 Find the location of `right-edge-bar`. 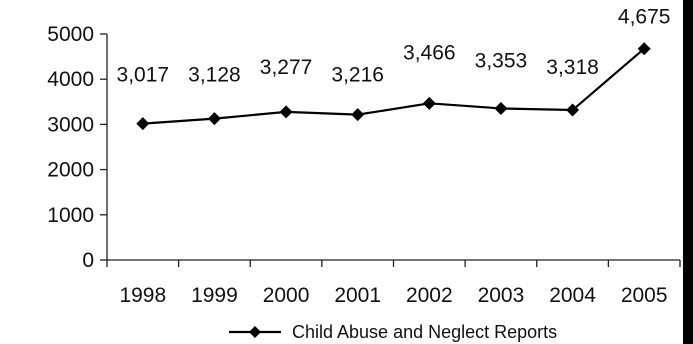

right-edge-bar is located at coordinates (688, 172).